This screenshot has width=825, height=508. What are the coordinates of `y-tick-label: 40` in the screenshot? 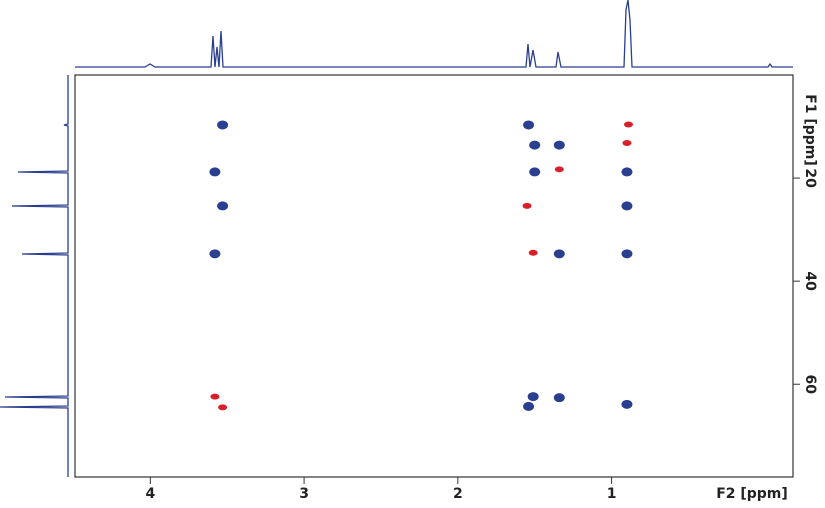 It's located at (810, 281).